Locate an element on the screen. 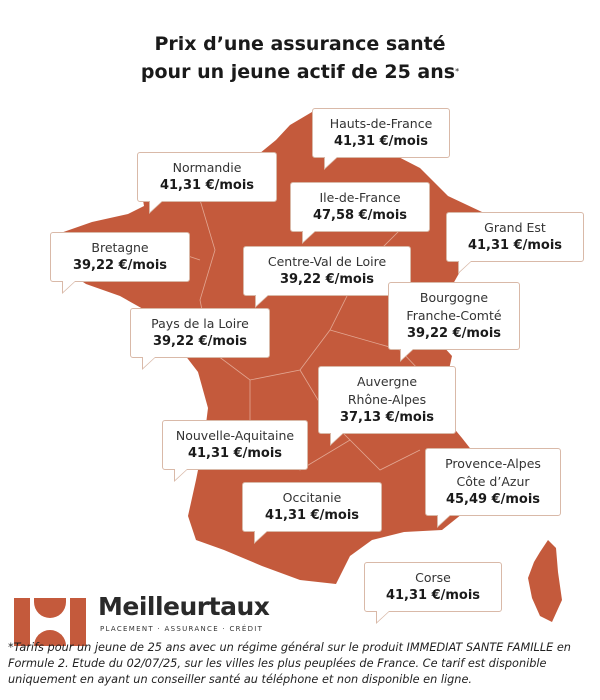 This screenshot has height=700, width=600. meilleurtaux-logo-icon is located at coordinates (50, 622).